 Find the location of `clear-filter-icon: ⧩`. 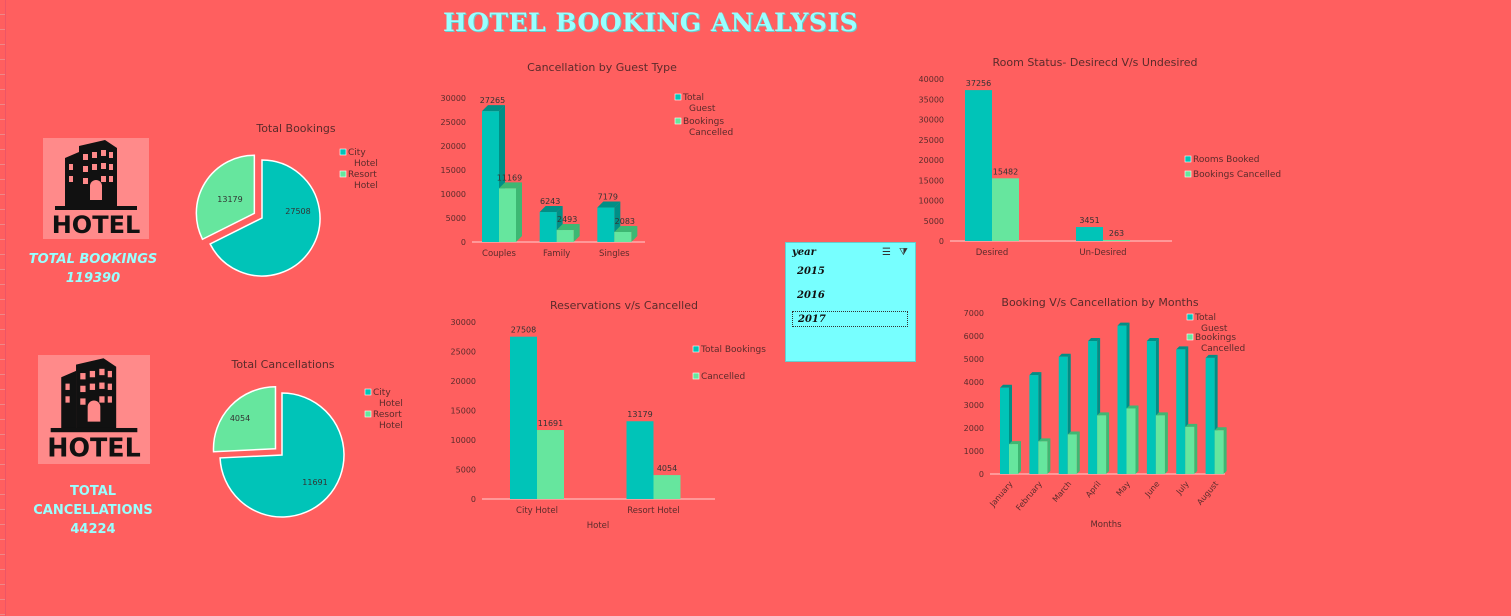

clear-filter-icon: ⧩ is located at coordinates (903, 252).